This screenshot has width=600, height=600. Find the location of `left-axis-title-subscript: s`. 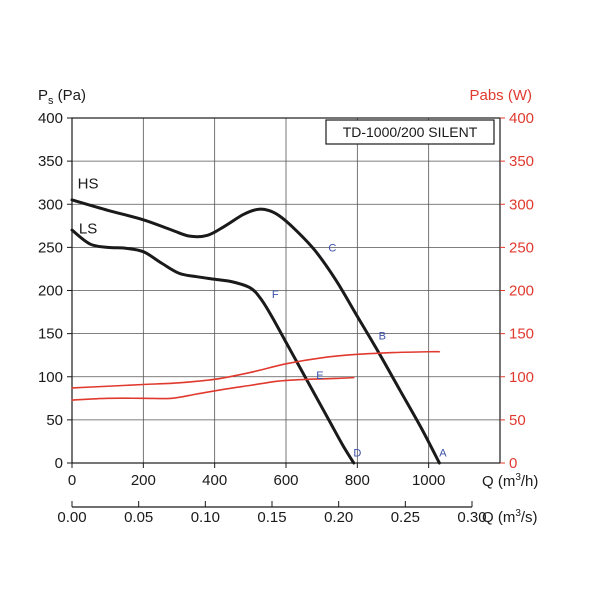

left-axis-title-subscript: s is located at coordinates (51, 101).